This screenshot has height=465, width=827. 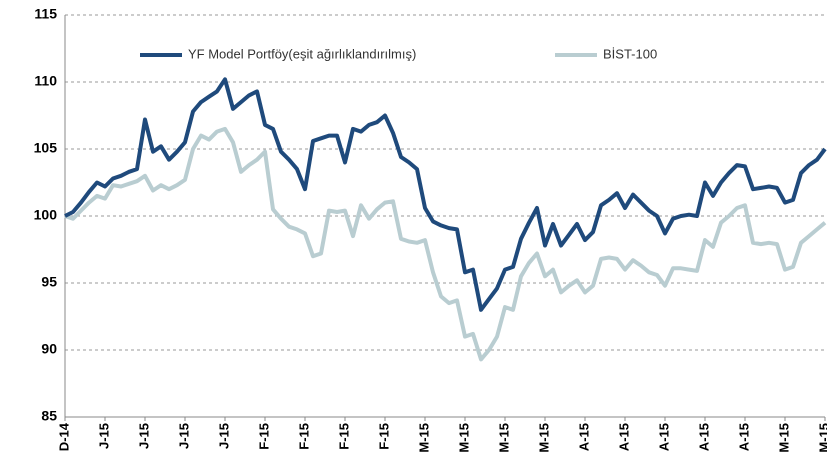 I want to click on legend-label: BİST-100, so click(x=630, y=53).